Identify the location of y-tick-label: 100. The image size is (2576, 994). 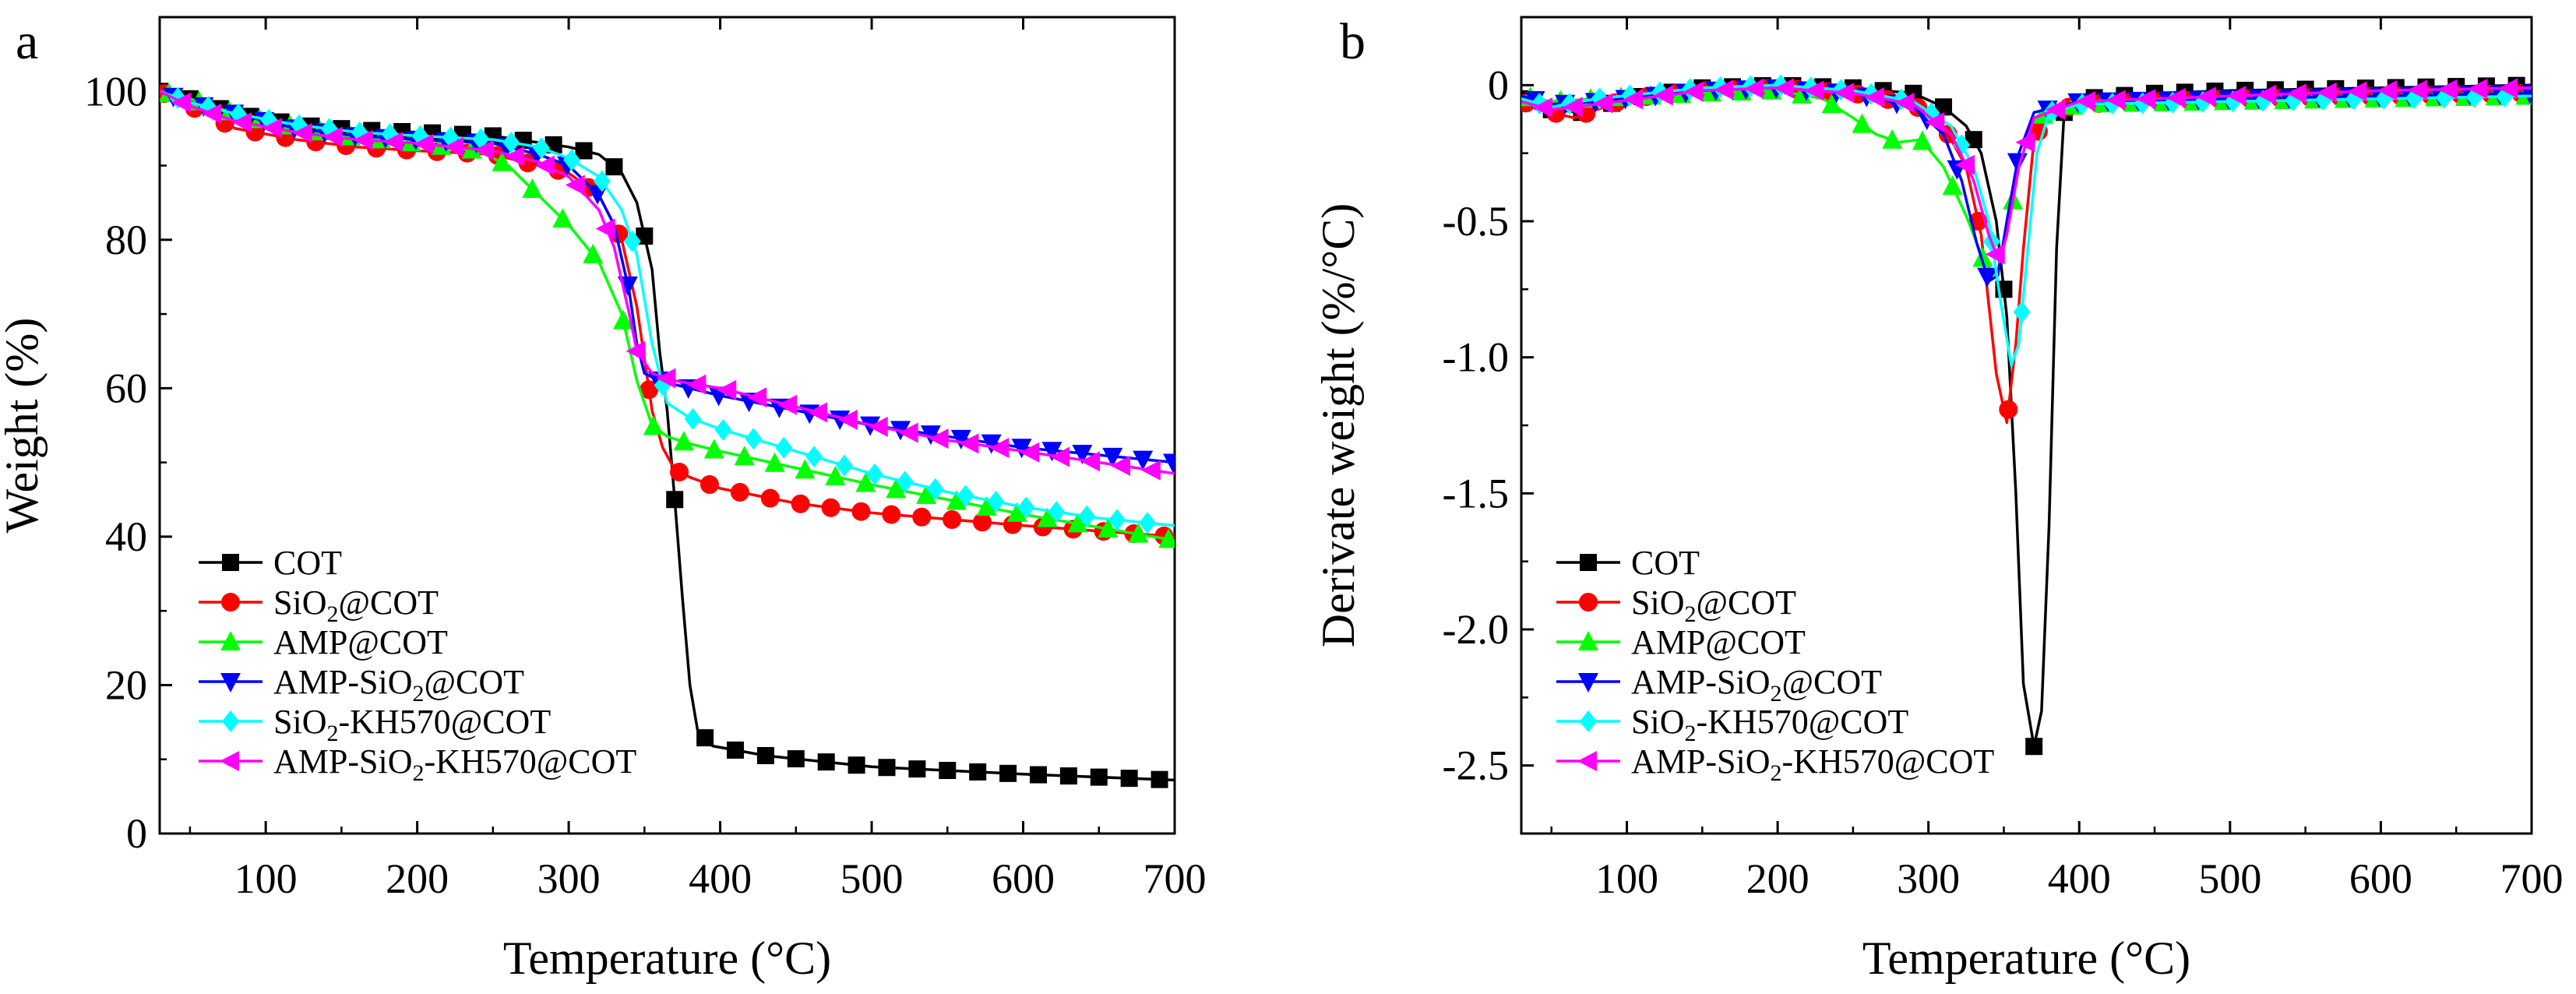
(116, 91).